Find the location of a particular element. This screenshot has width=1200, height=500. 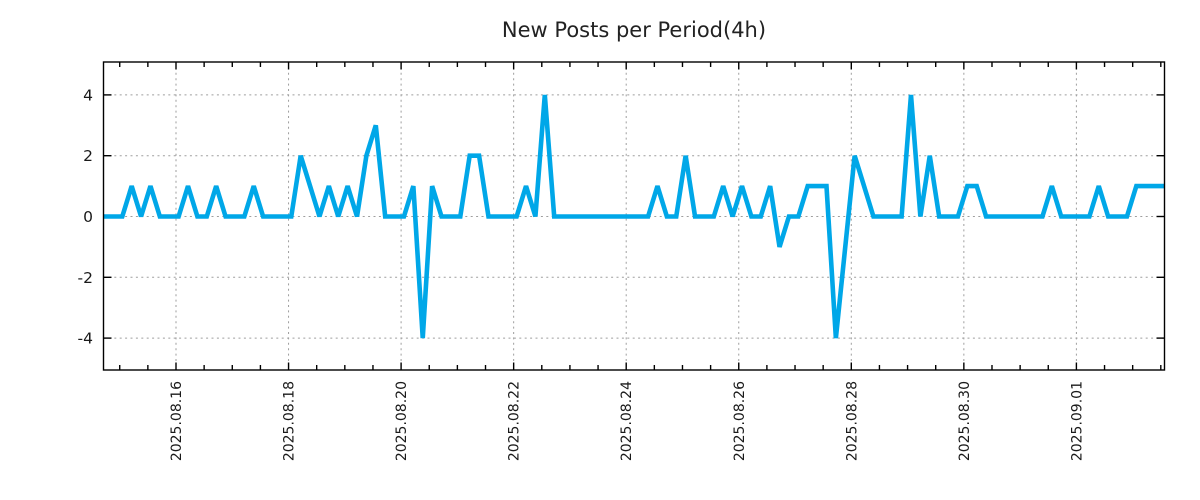

y-tick-label: 0 is located at coordinates (88, 217).